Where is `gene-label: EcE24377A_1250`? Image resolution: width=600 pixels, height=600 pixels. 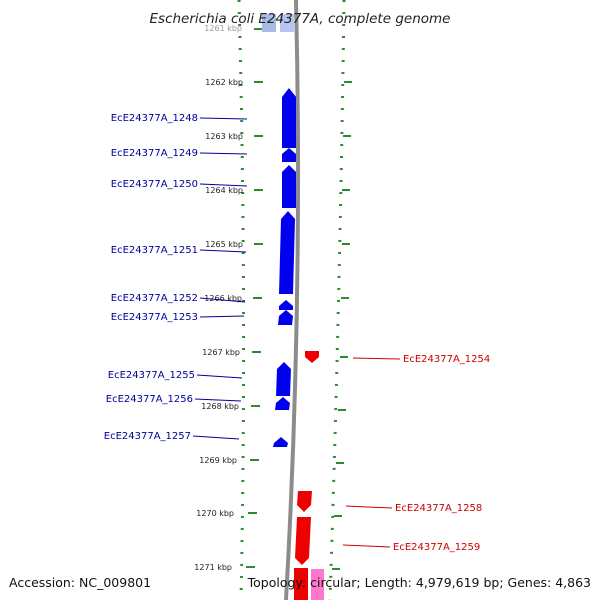 gene-label: EcE24377A_1250 is located at coordinates (154, 184).